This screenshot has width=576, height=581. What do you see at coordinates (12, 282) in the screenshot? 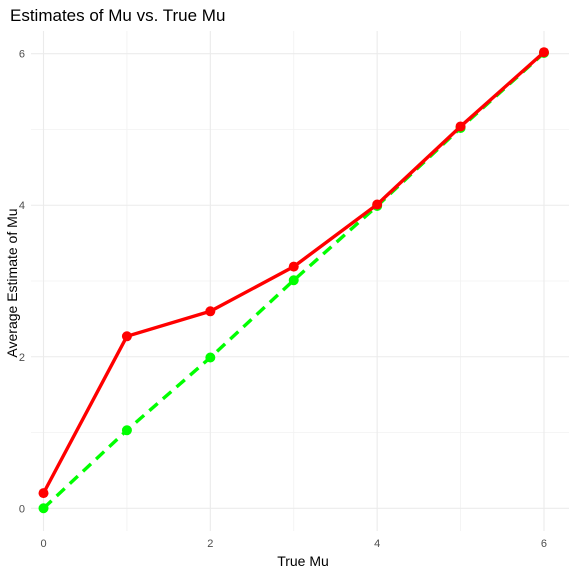
I see `y-axis-label: Average Estimate of Mu` at bounding box center [12, 282].